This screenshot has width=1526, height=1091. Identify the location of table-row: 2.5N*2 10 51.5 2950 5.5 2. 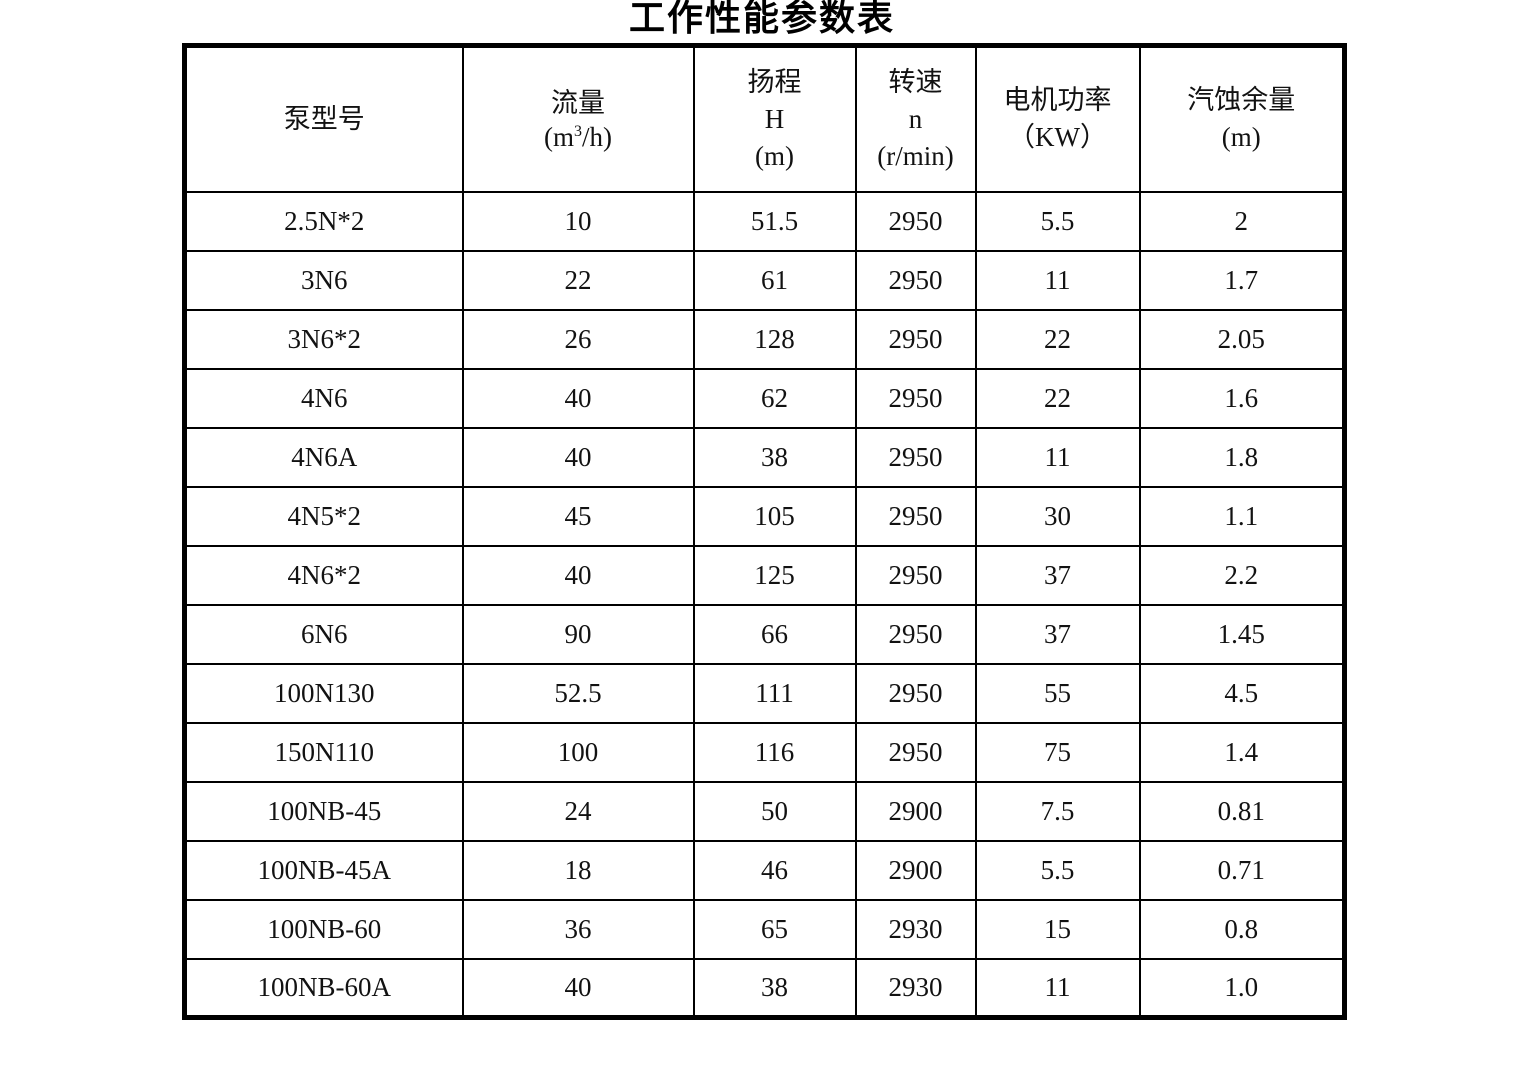
(764, 221).